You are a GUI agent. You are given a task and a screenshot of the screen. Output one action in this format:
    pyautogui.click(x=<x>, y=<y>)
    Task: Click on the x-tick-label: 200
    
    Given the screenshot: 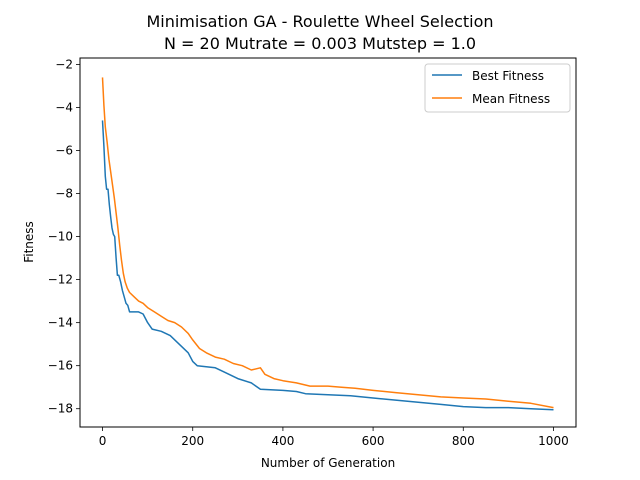 What is the action you would take?
    pyautogui.click(x=192, y=441)
    